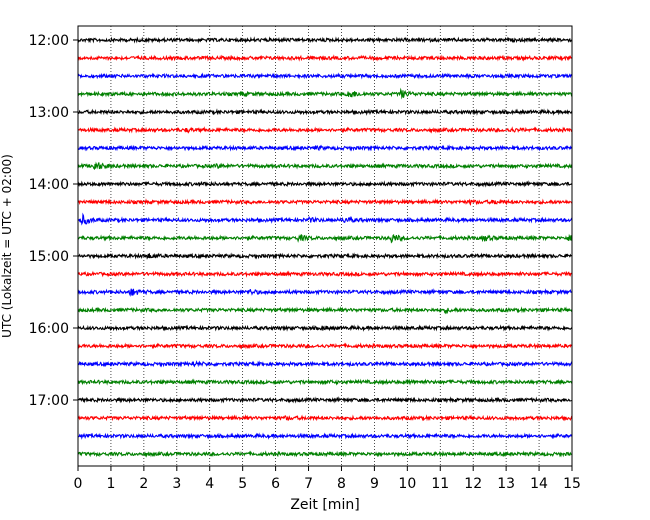 The image size is (650, 520). Describe the element at coordinates (407, 484) in the screenshot. I see `x-tick-label: 10` at that location.